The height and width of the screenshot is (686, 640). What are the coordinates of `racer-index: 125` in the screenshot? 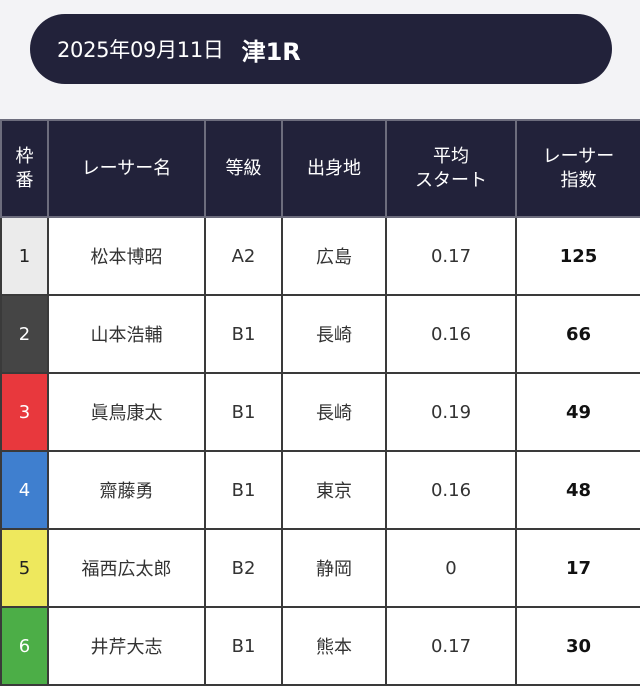 It's located at (577, 256).